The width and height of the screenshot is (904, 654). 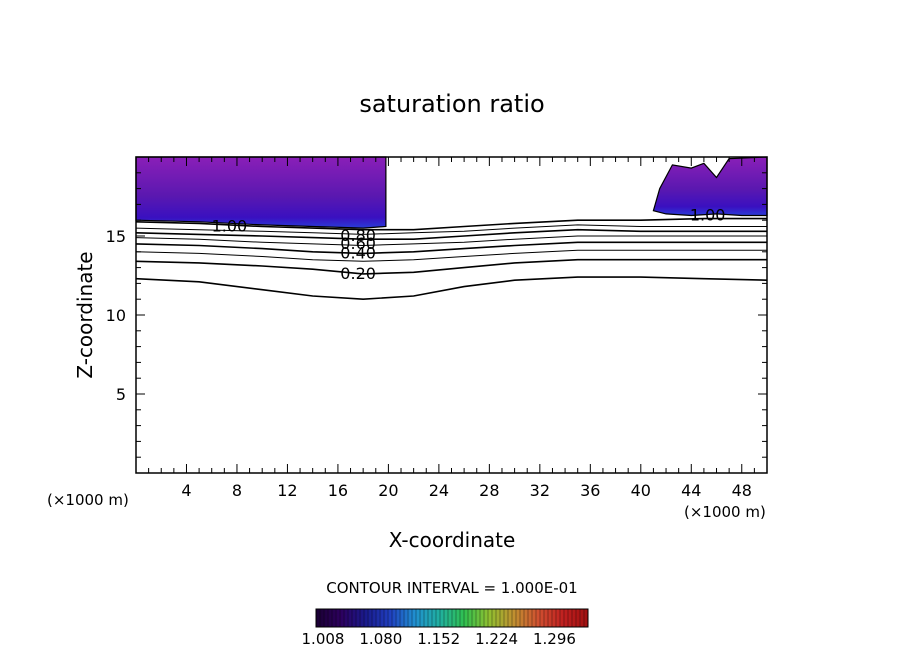 What do you see at coordinates (641, 490) in the screenshot?
I see `x-tick-label: 40` at bounding box center [641, 490].